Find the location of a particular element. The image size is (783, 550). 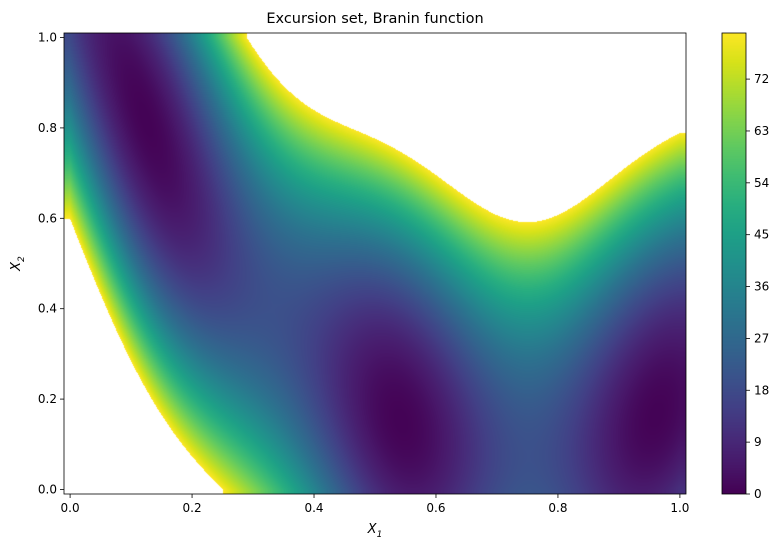

x-axis-label-subscript: 1 is located at coordinates (380, 535).